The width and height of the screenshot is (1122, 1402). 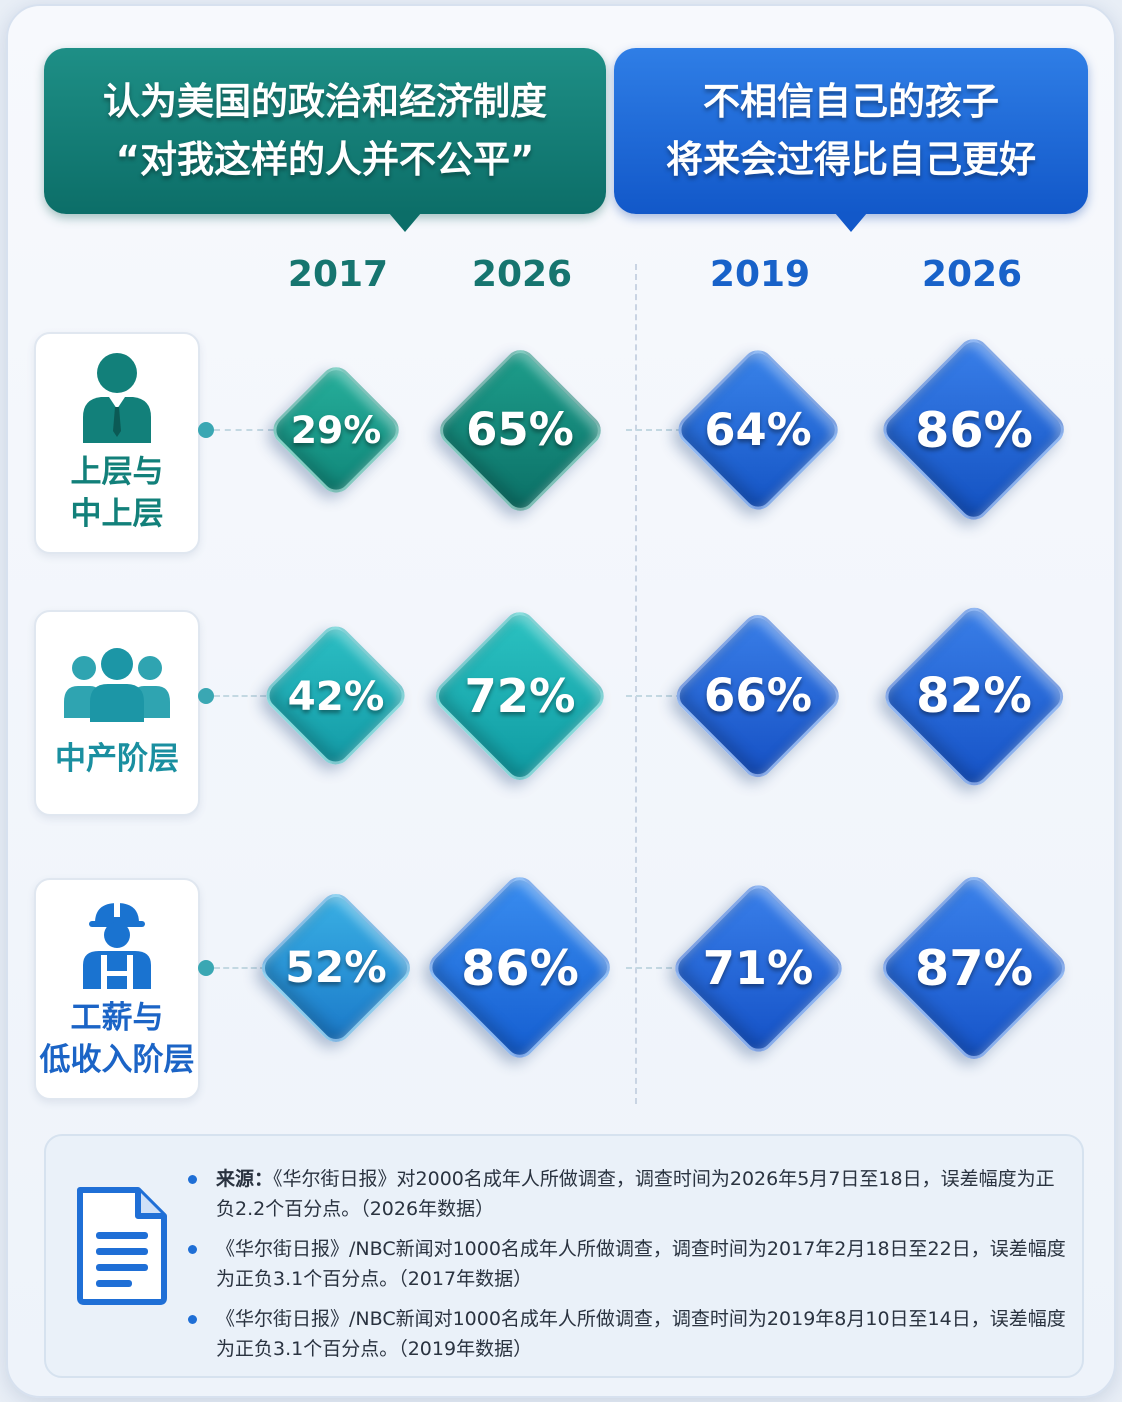 I want to click on value-label: 65%, so click(x=520, y=430).